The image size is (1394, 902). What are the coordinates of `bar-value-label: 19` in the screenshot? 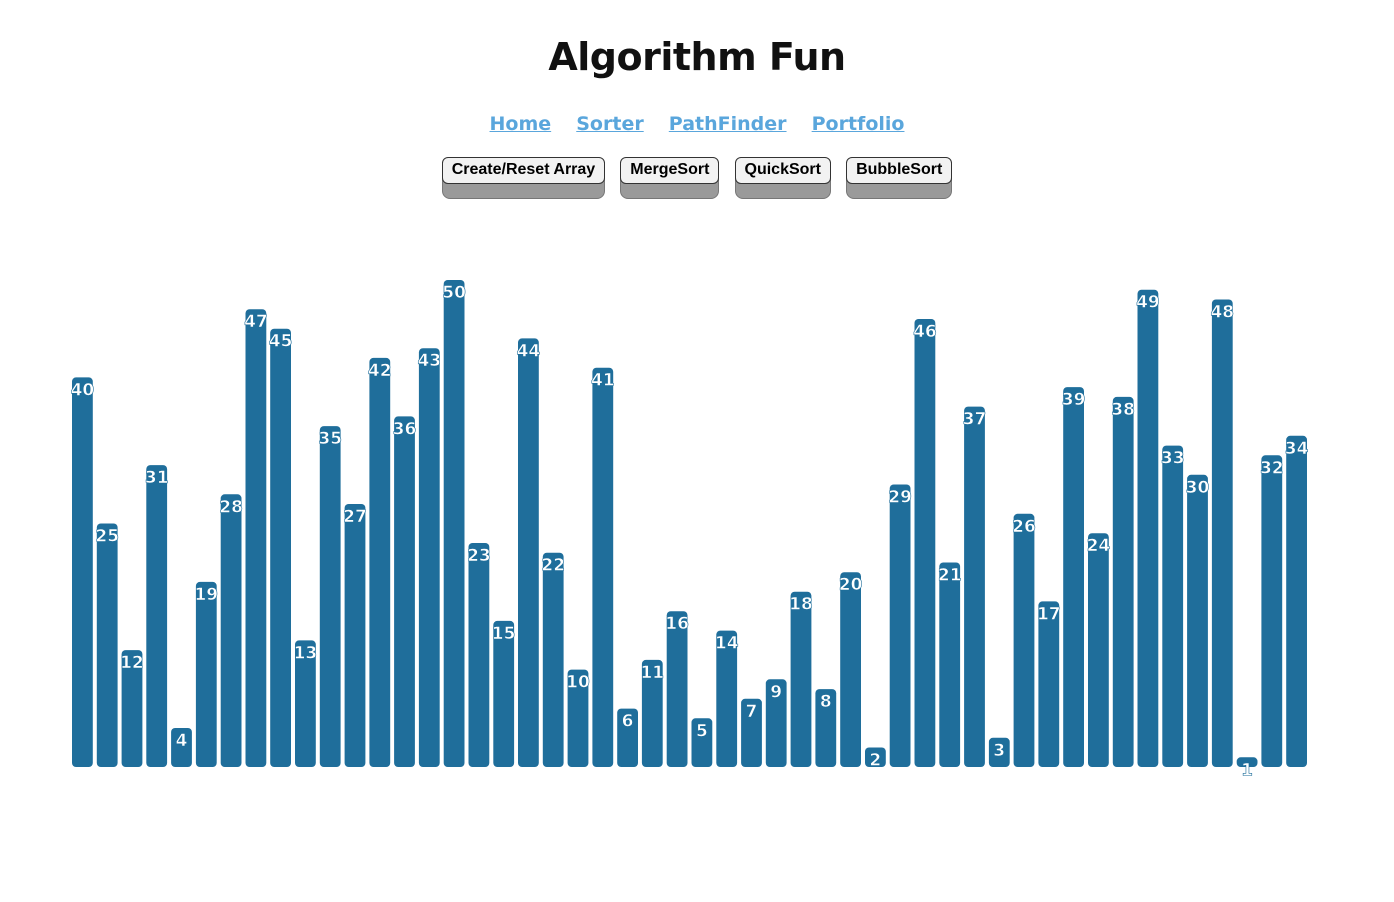 It's located at (206, 595).